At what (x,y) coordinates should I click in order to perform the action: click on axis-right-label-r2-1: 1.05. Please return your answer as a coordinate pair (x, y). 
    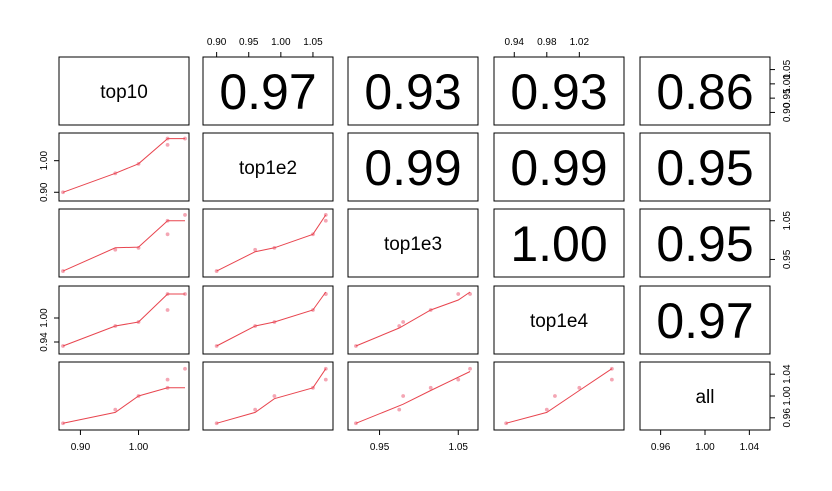
    Looking at the image, I should click on (787, 221).